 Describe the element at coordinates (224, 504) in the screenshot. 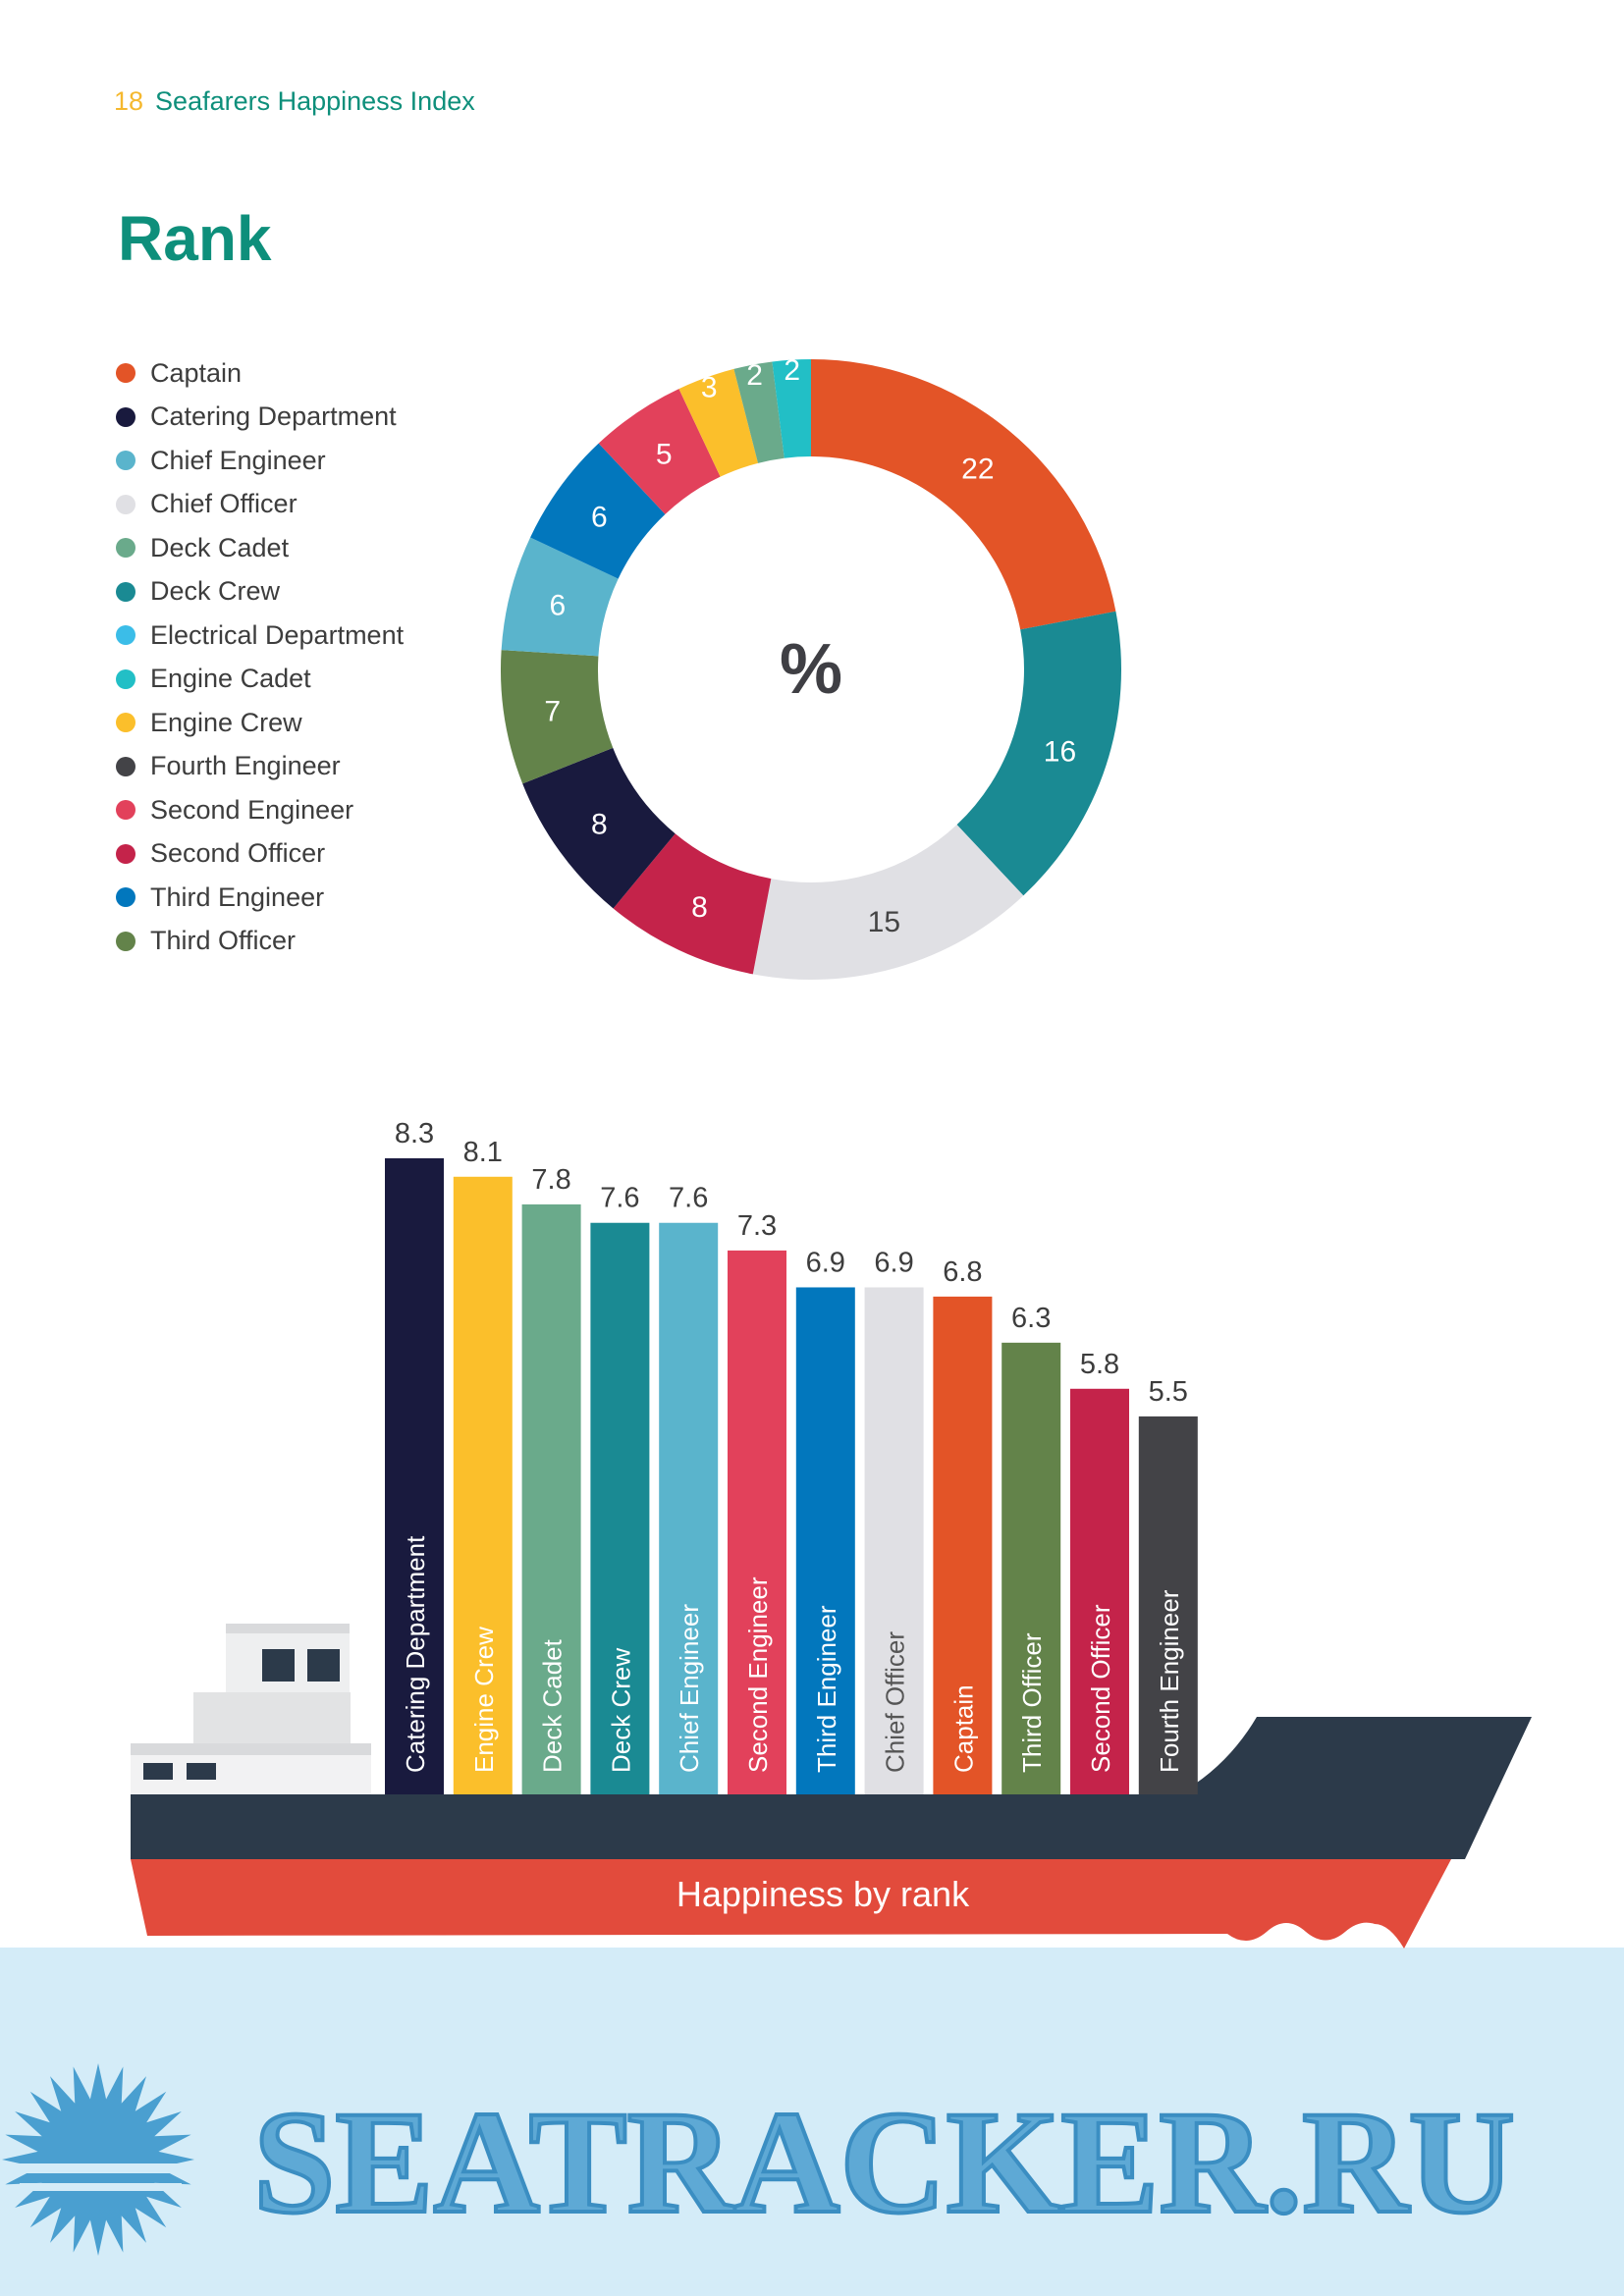

I see `legend-label: Chief Officer` at that location.